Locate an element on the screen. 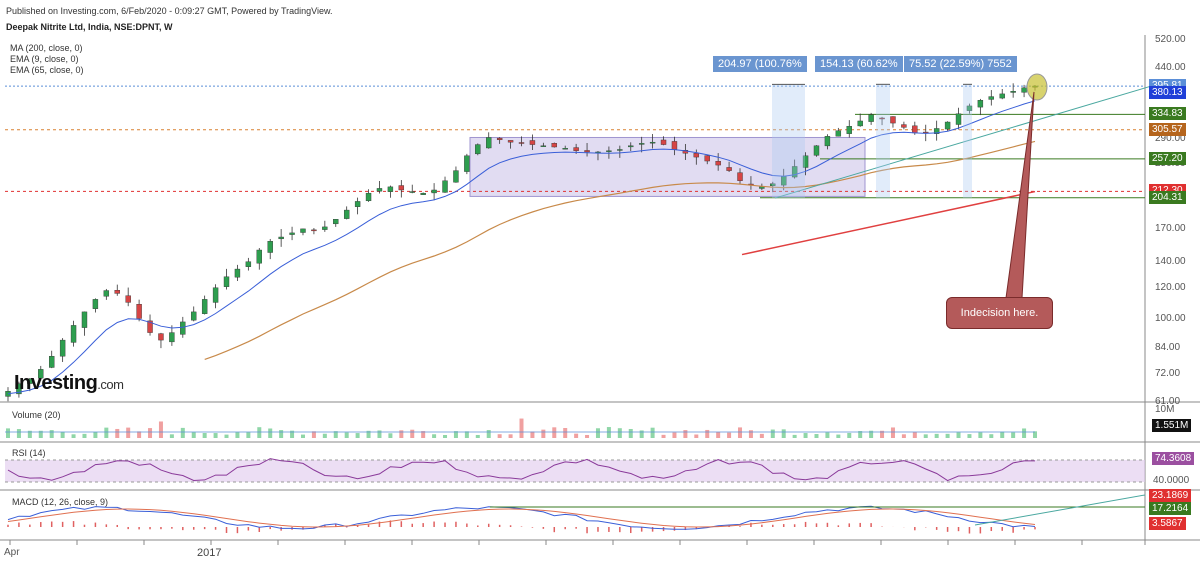  rsi-band is located at coordinates (575, 471).